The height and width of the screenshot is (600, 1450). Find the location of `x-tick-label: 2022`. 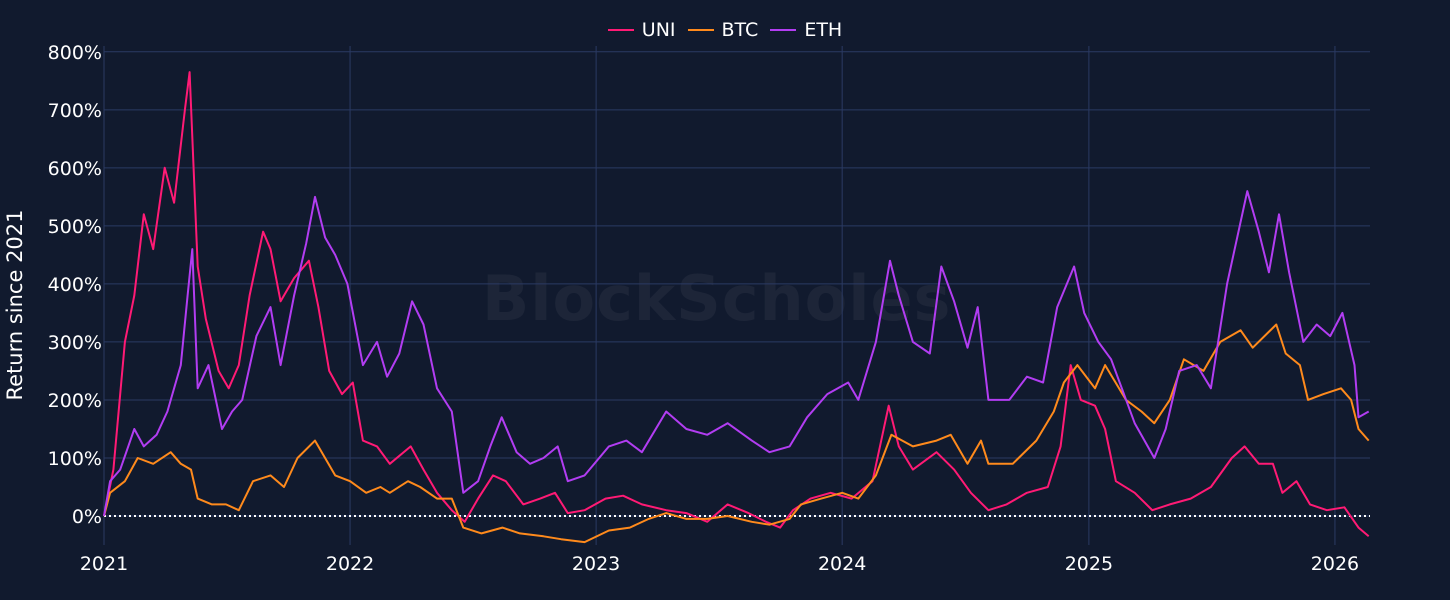

x-tick-label: 2022 is located at coordinates (350, 564).